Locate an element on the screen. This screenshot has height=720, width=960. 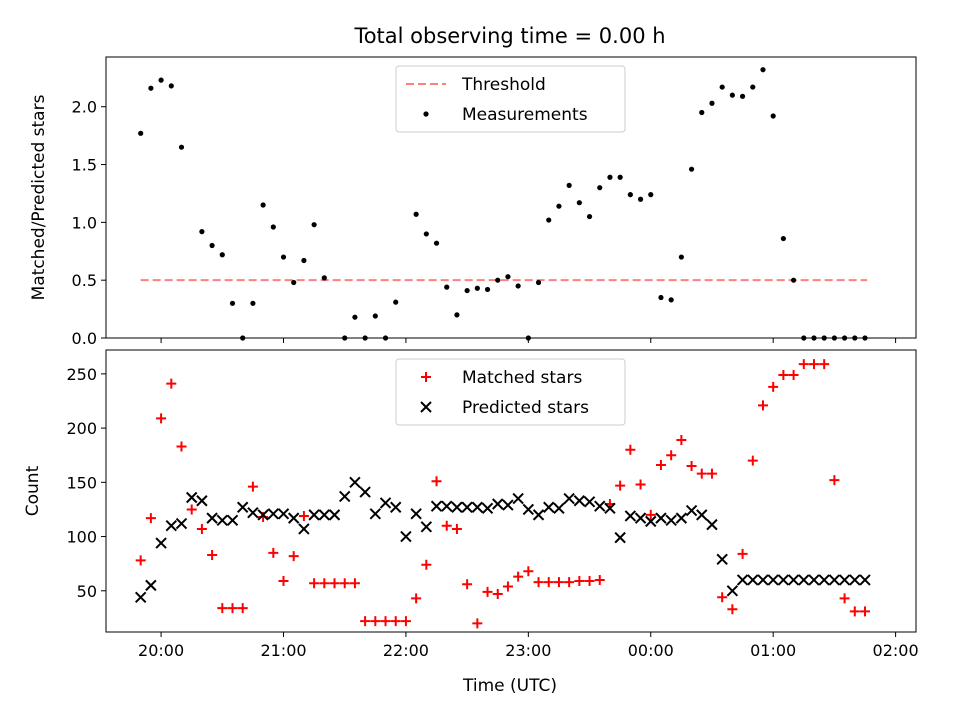
x-axis-label: Time (UTC) is located at coordinates (509, 686).